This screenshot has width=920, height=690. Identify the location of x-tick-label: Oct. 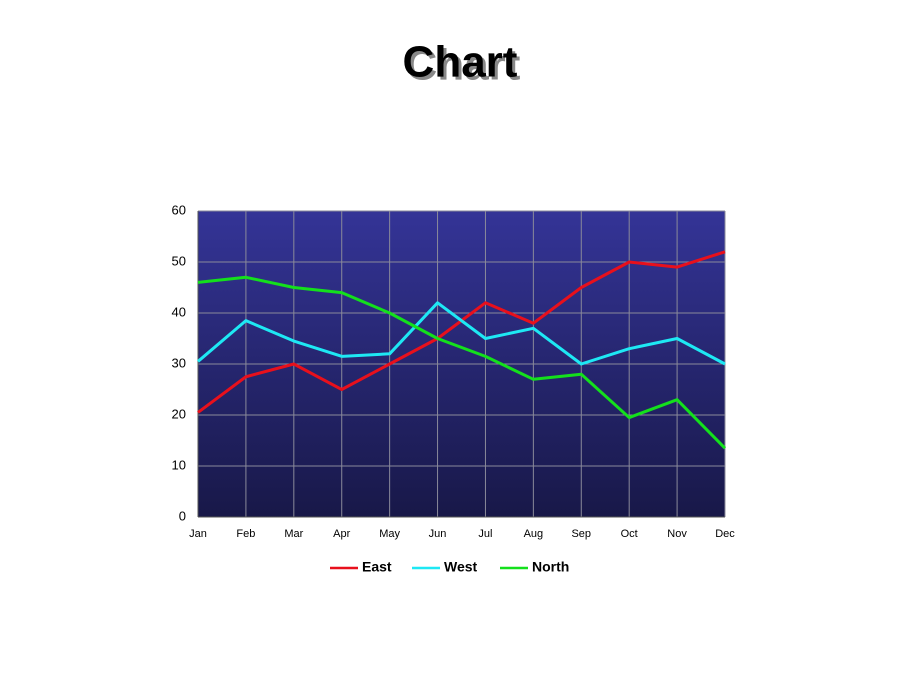
(629, 534).